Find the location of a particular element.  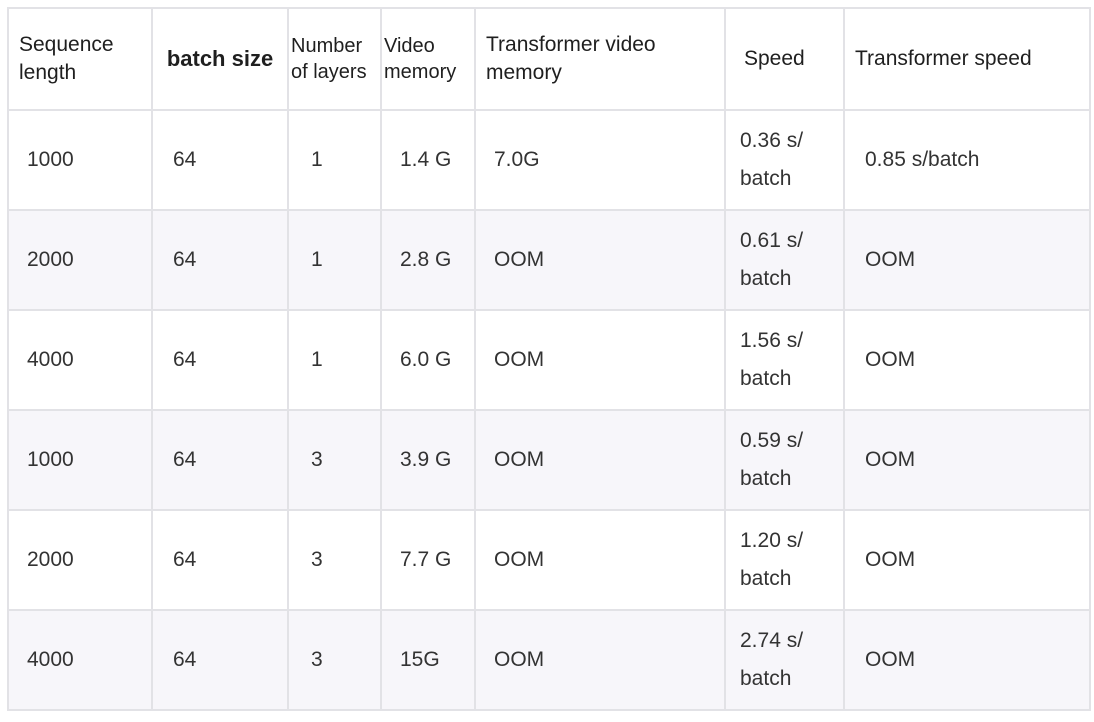

header-video-memory: Video memory is located at coordinates (428, 59).